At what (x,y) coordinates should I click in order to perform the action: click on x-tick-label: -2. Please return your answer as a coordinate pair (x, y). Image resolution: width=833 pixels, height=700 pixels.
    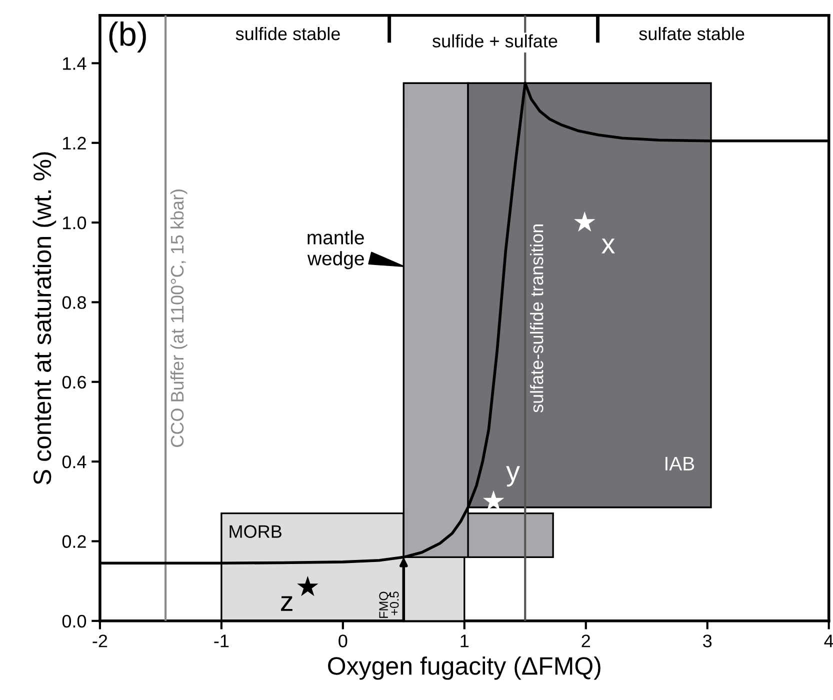
    Looking at the image, I should click on (100, 641).